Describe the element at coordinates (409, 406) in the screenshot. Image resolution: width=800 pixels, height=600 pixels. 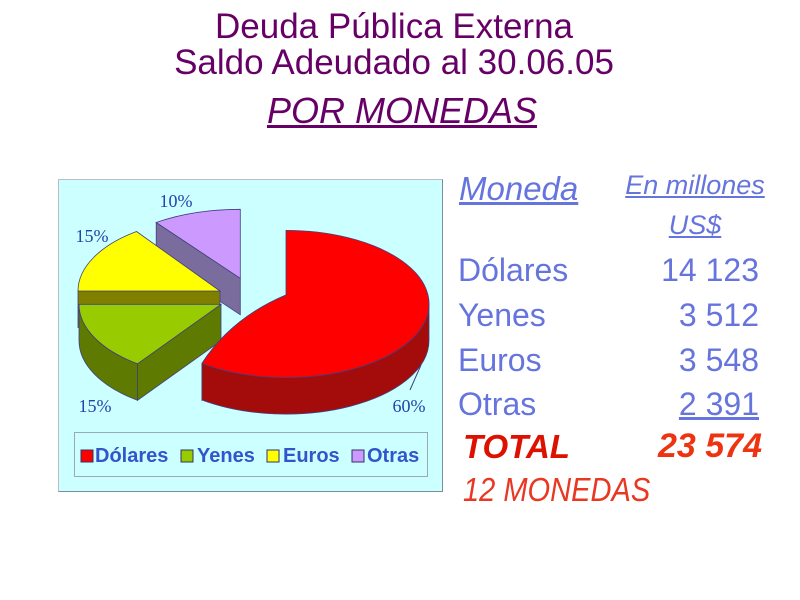
I see `svg-text: 60%` at that location.